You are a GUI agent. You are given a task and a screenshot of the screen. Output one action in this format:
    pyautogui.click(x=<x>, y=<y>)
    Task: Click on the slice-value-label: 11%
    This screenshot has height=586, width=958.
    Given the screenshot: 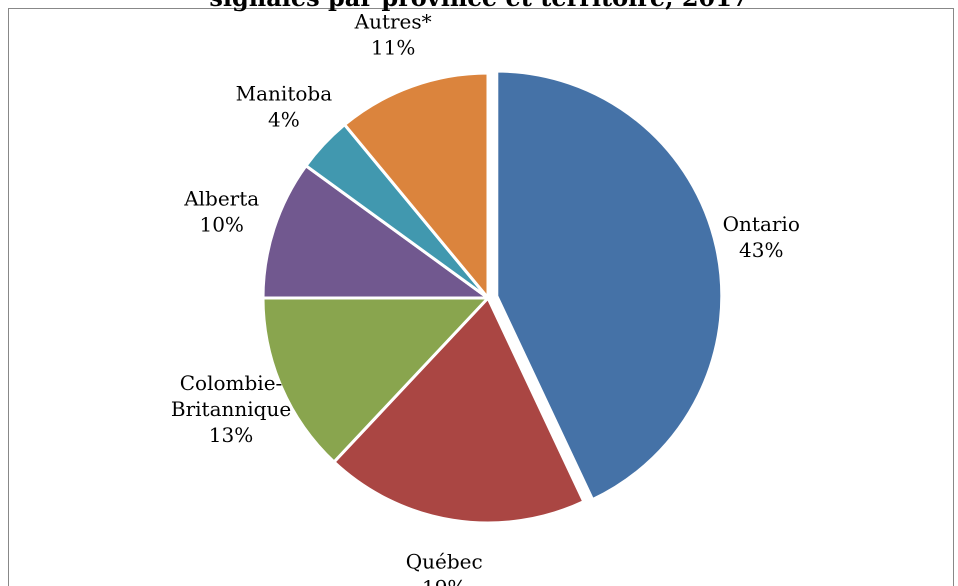 What is the action you would take?
    pyautogui.click(x=393, y=48)
    